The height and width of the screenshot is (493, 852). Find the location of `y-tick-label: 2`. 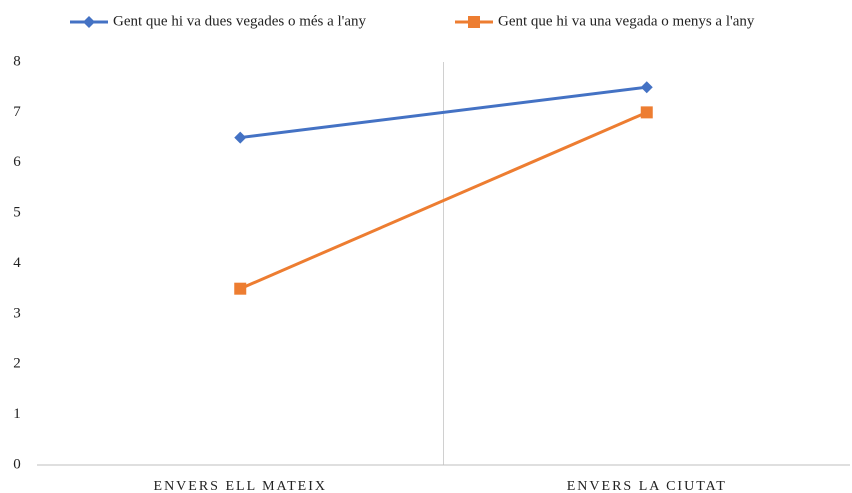

y-tick-label: 2 is located at coordinates (17, 364).